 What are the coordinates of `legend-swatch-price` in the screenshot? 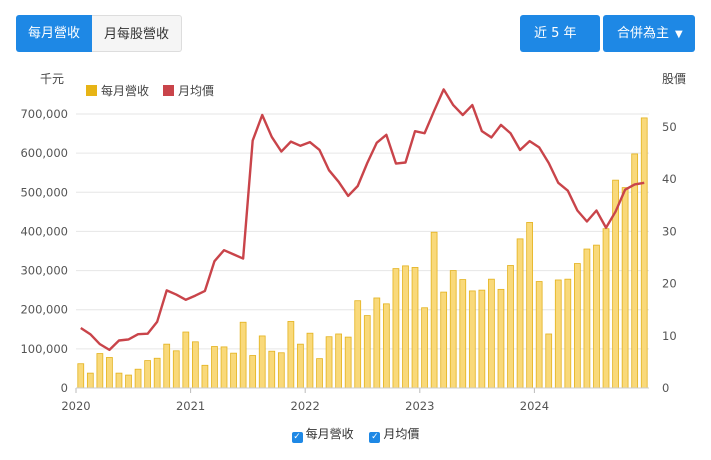 It's located at (168, 90).